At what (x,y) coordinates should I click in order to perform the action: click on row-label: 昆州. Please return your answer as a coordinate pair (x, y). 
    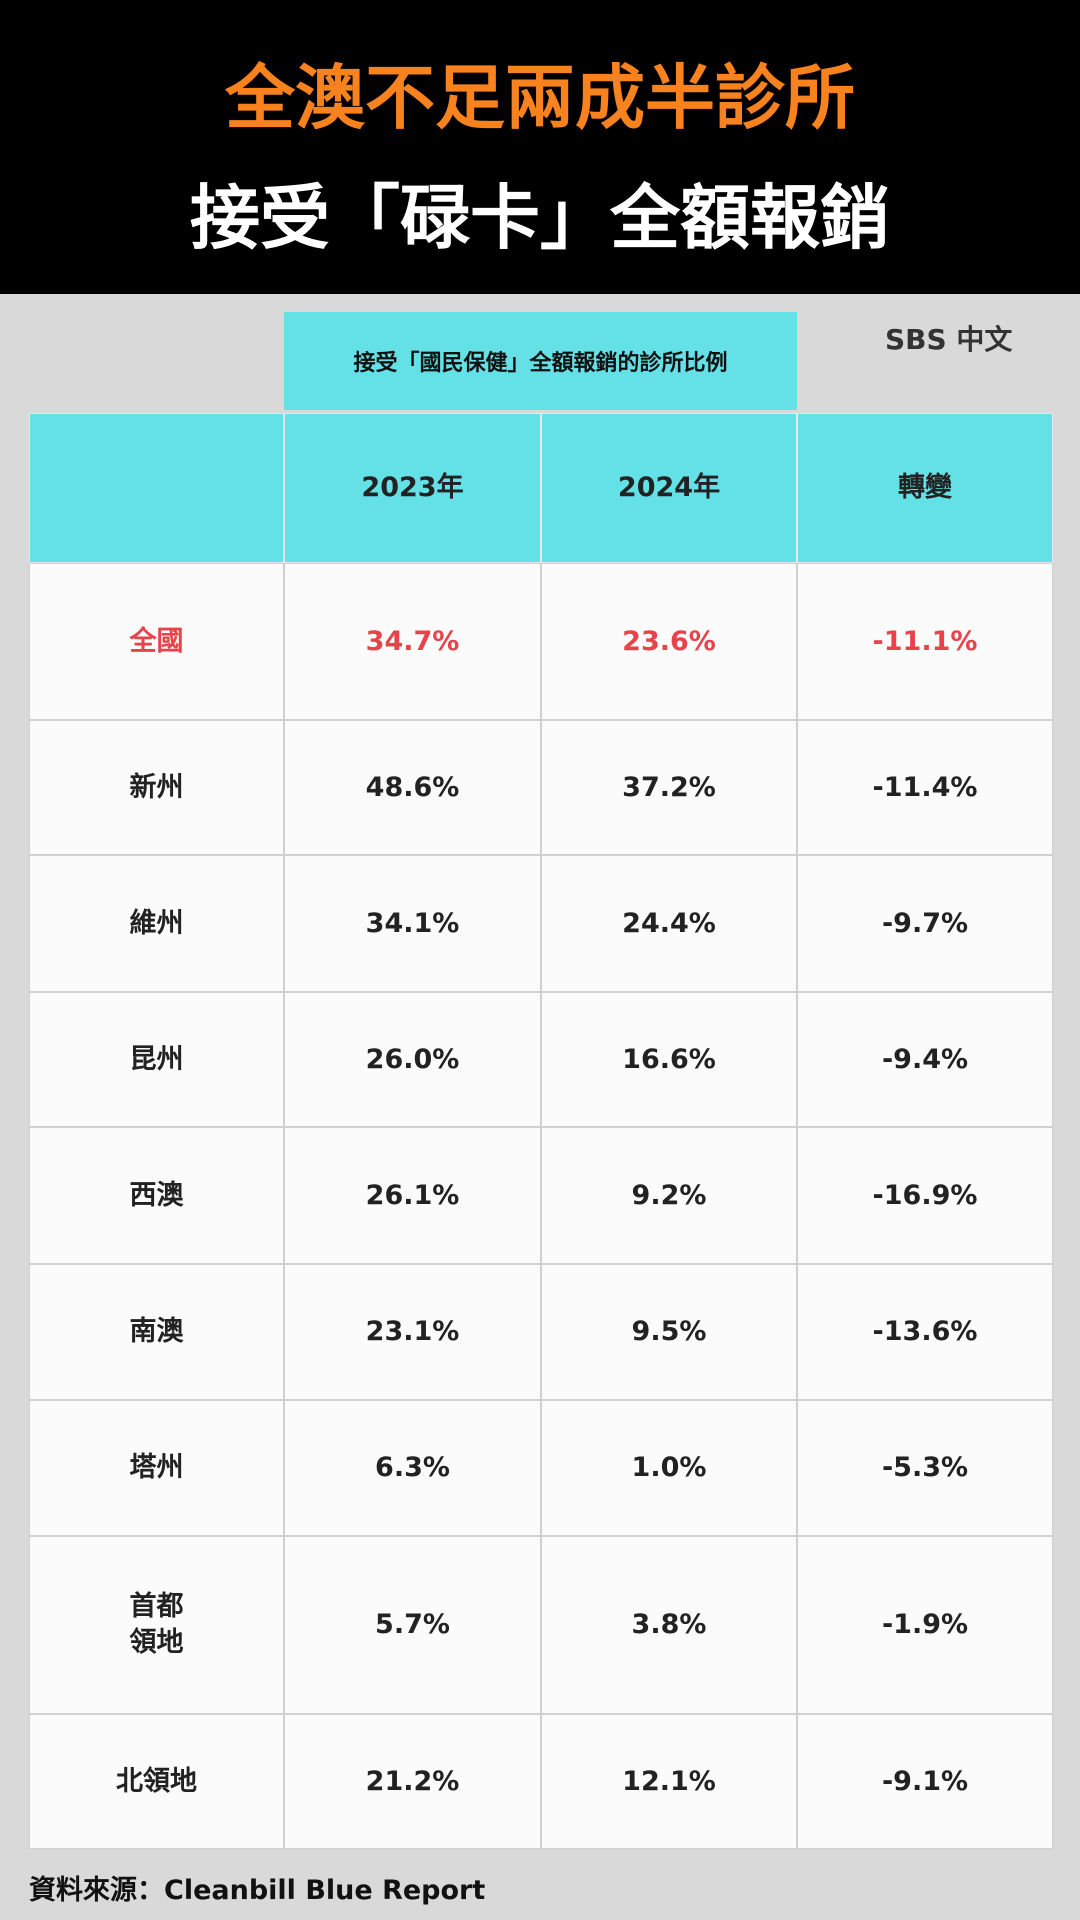
    Looking at the image, I should click on (156, 1059).